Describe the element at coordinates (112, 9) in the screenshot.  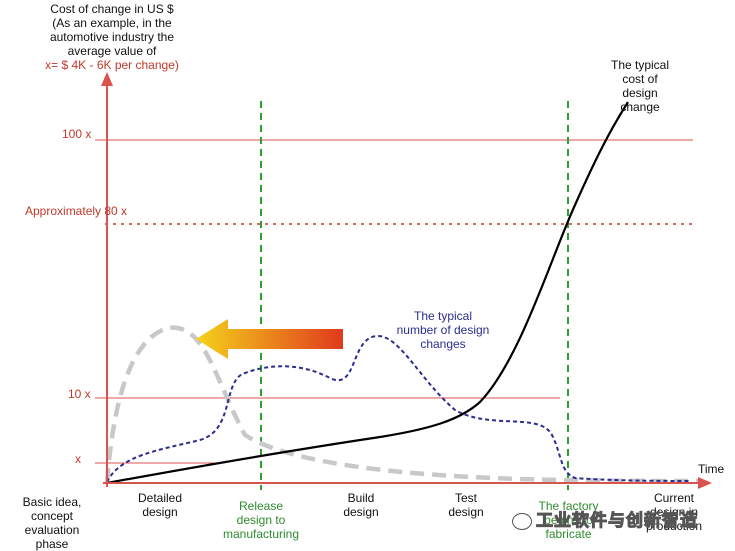
I see `y-axis-title-line: Cost of change in US $` at that location.